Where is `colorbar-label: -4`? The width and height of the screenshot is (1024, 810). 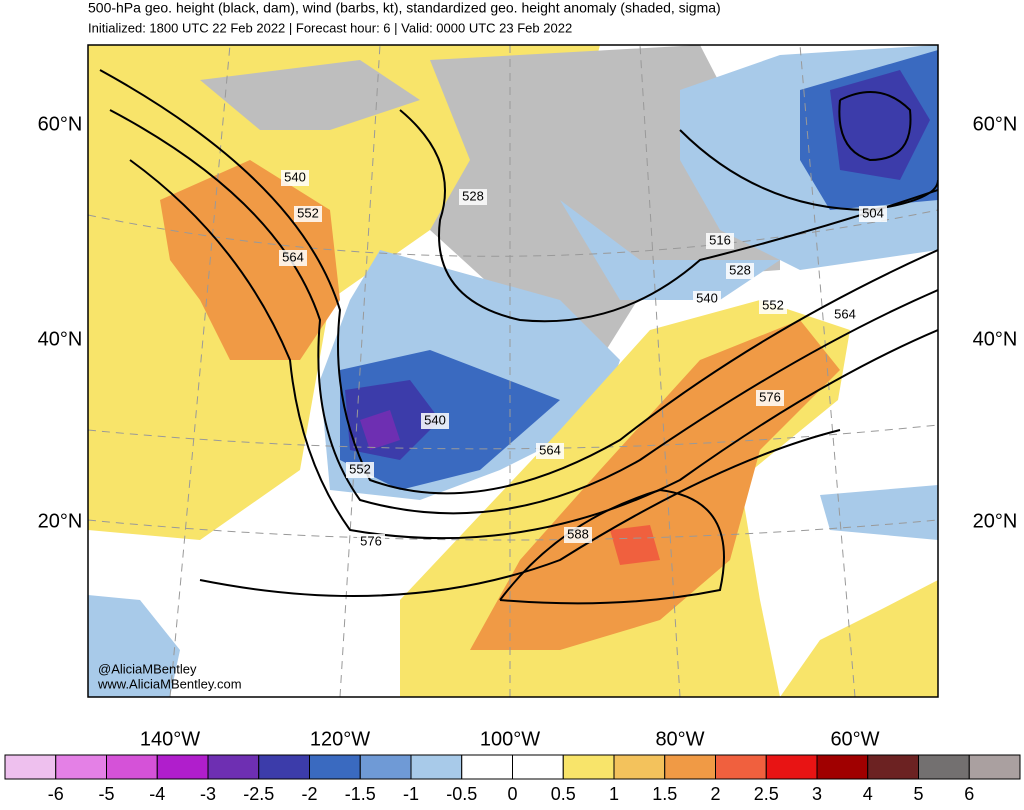 colorbar-label: -4 is located at coordinates (157, 794).